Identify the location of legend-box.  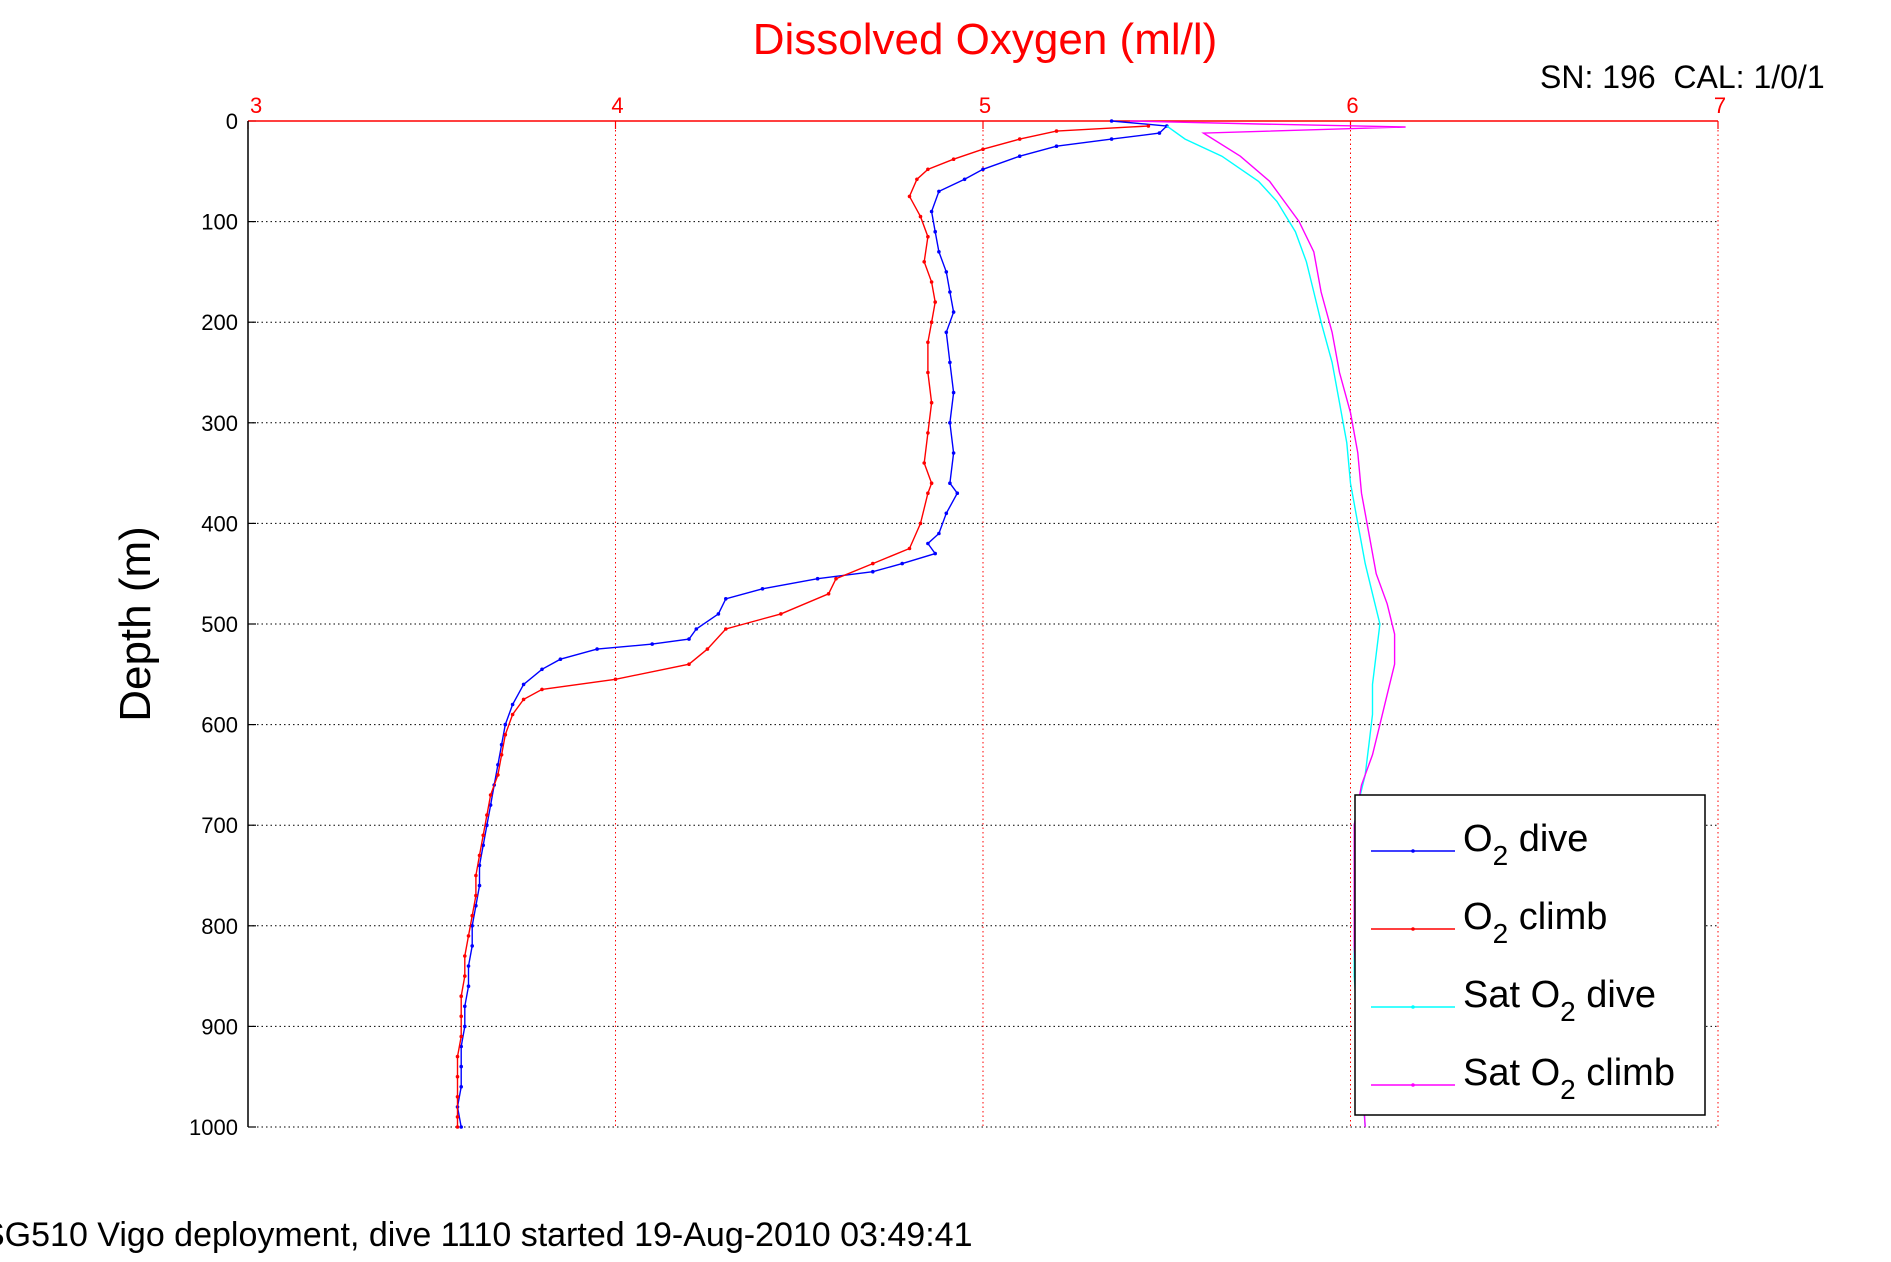
(1530, 955).